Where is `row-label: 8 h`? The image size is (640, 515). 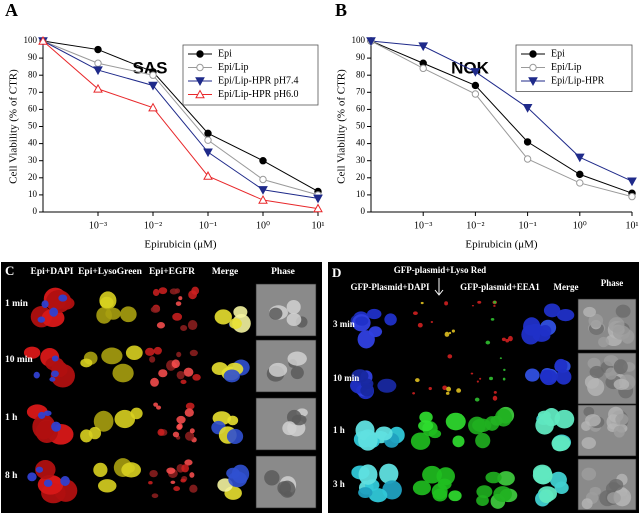
row-label: 8 h is located at coordinates (11, 476).